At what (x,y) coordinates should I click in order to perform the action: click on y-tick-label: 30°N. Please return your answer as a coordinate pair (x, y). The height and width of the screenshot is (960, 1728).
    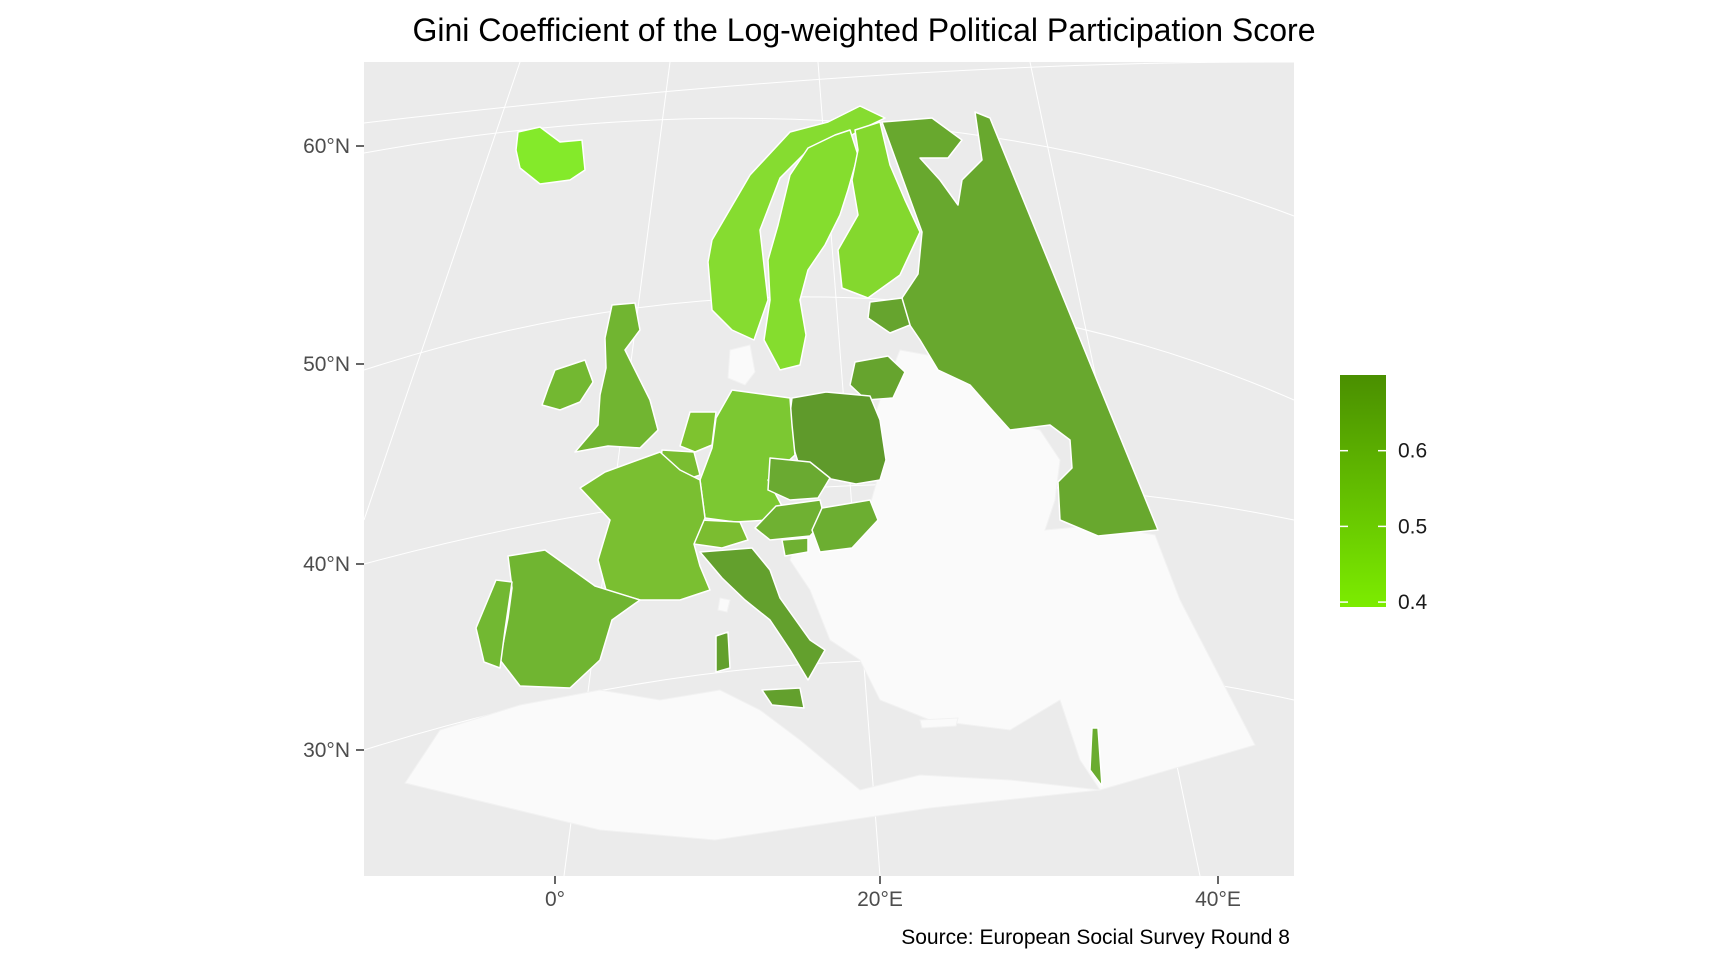
    Looking at the image, I should click on (326, 750).